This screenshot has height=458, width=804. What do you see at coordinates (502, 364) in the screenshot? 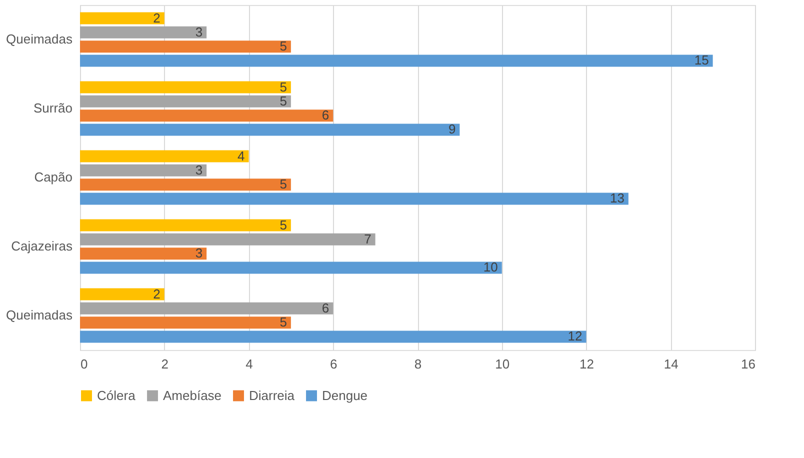
I see `x-tick-label: 10` at bounding box center [502, 364].